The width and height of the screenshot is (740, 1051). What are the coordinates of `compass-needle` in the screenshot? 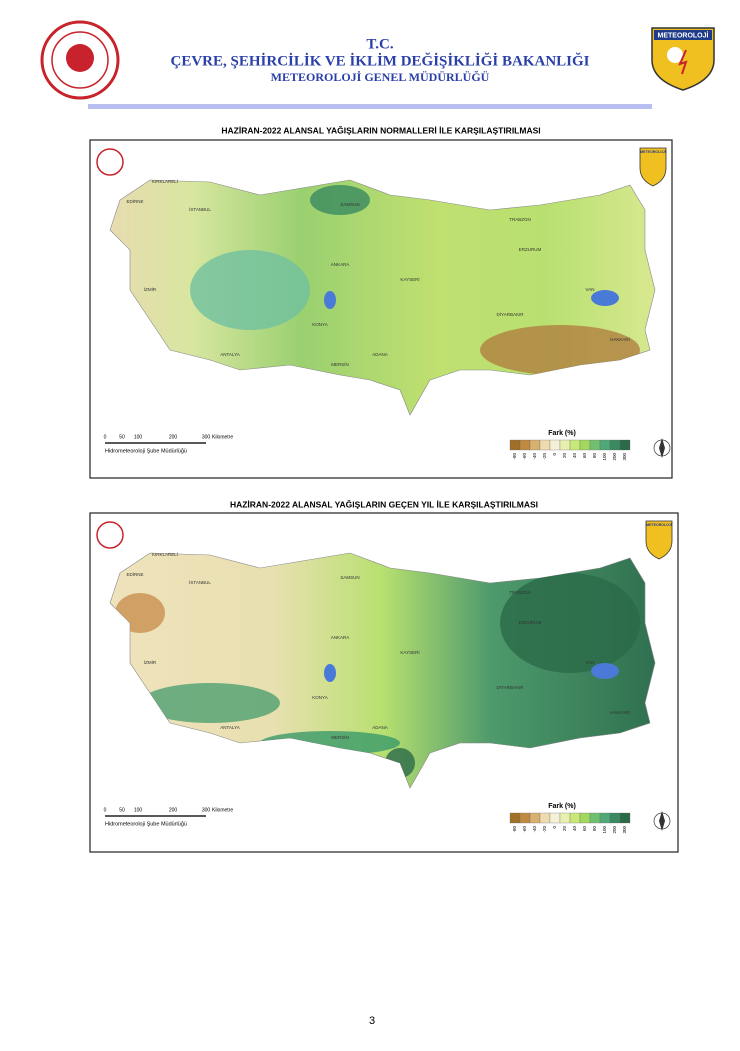 It's located at (662, 448).